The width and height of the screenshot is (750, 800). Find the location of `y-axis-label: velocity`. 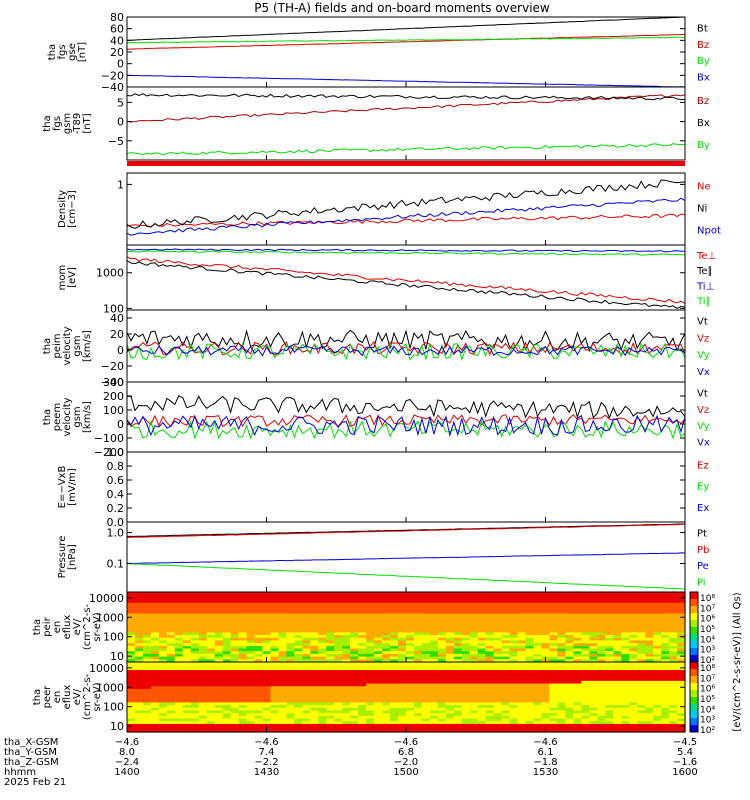

y-axis-label: velocity is located at coordinates (67, 345).